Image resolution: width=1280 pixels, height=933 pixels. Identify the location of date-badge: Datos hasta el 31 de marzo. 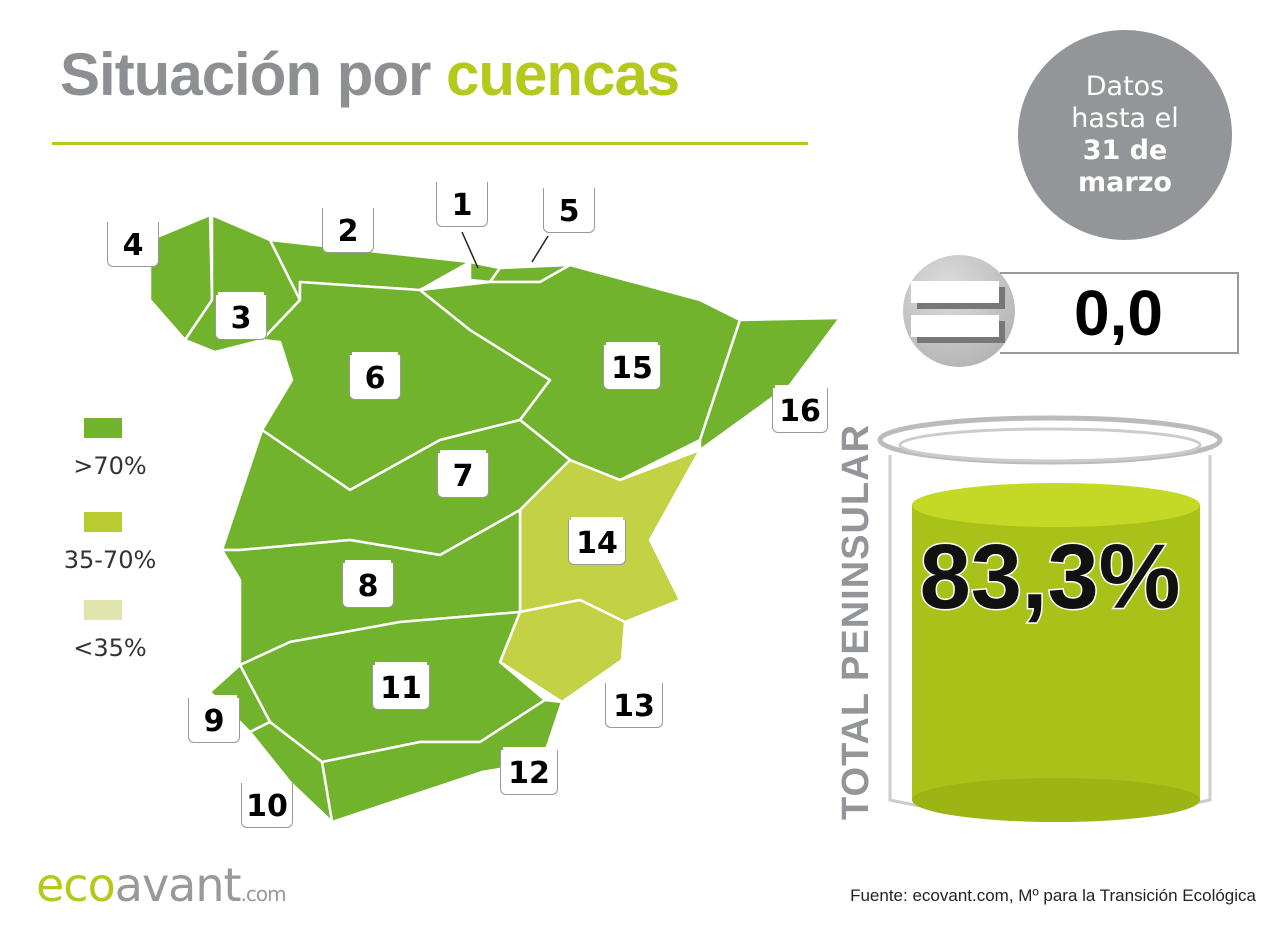
(1125, 135).